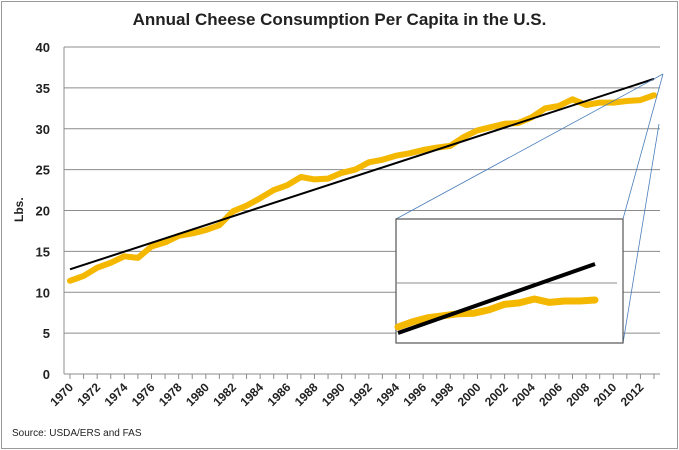 This screenshot has width=679, height=450. Describe the element at coordinates (414, 394) in the screenshot. I see `x-tick-label: 1996` at that location.